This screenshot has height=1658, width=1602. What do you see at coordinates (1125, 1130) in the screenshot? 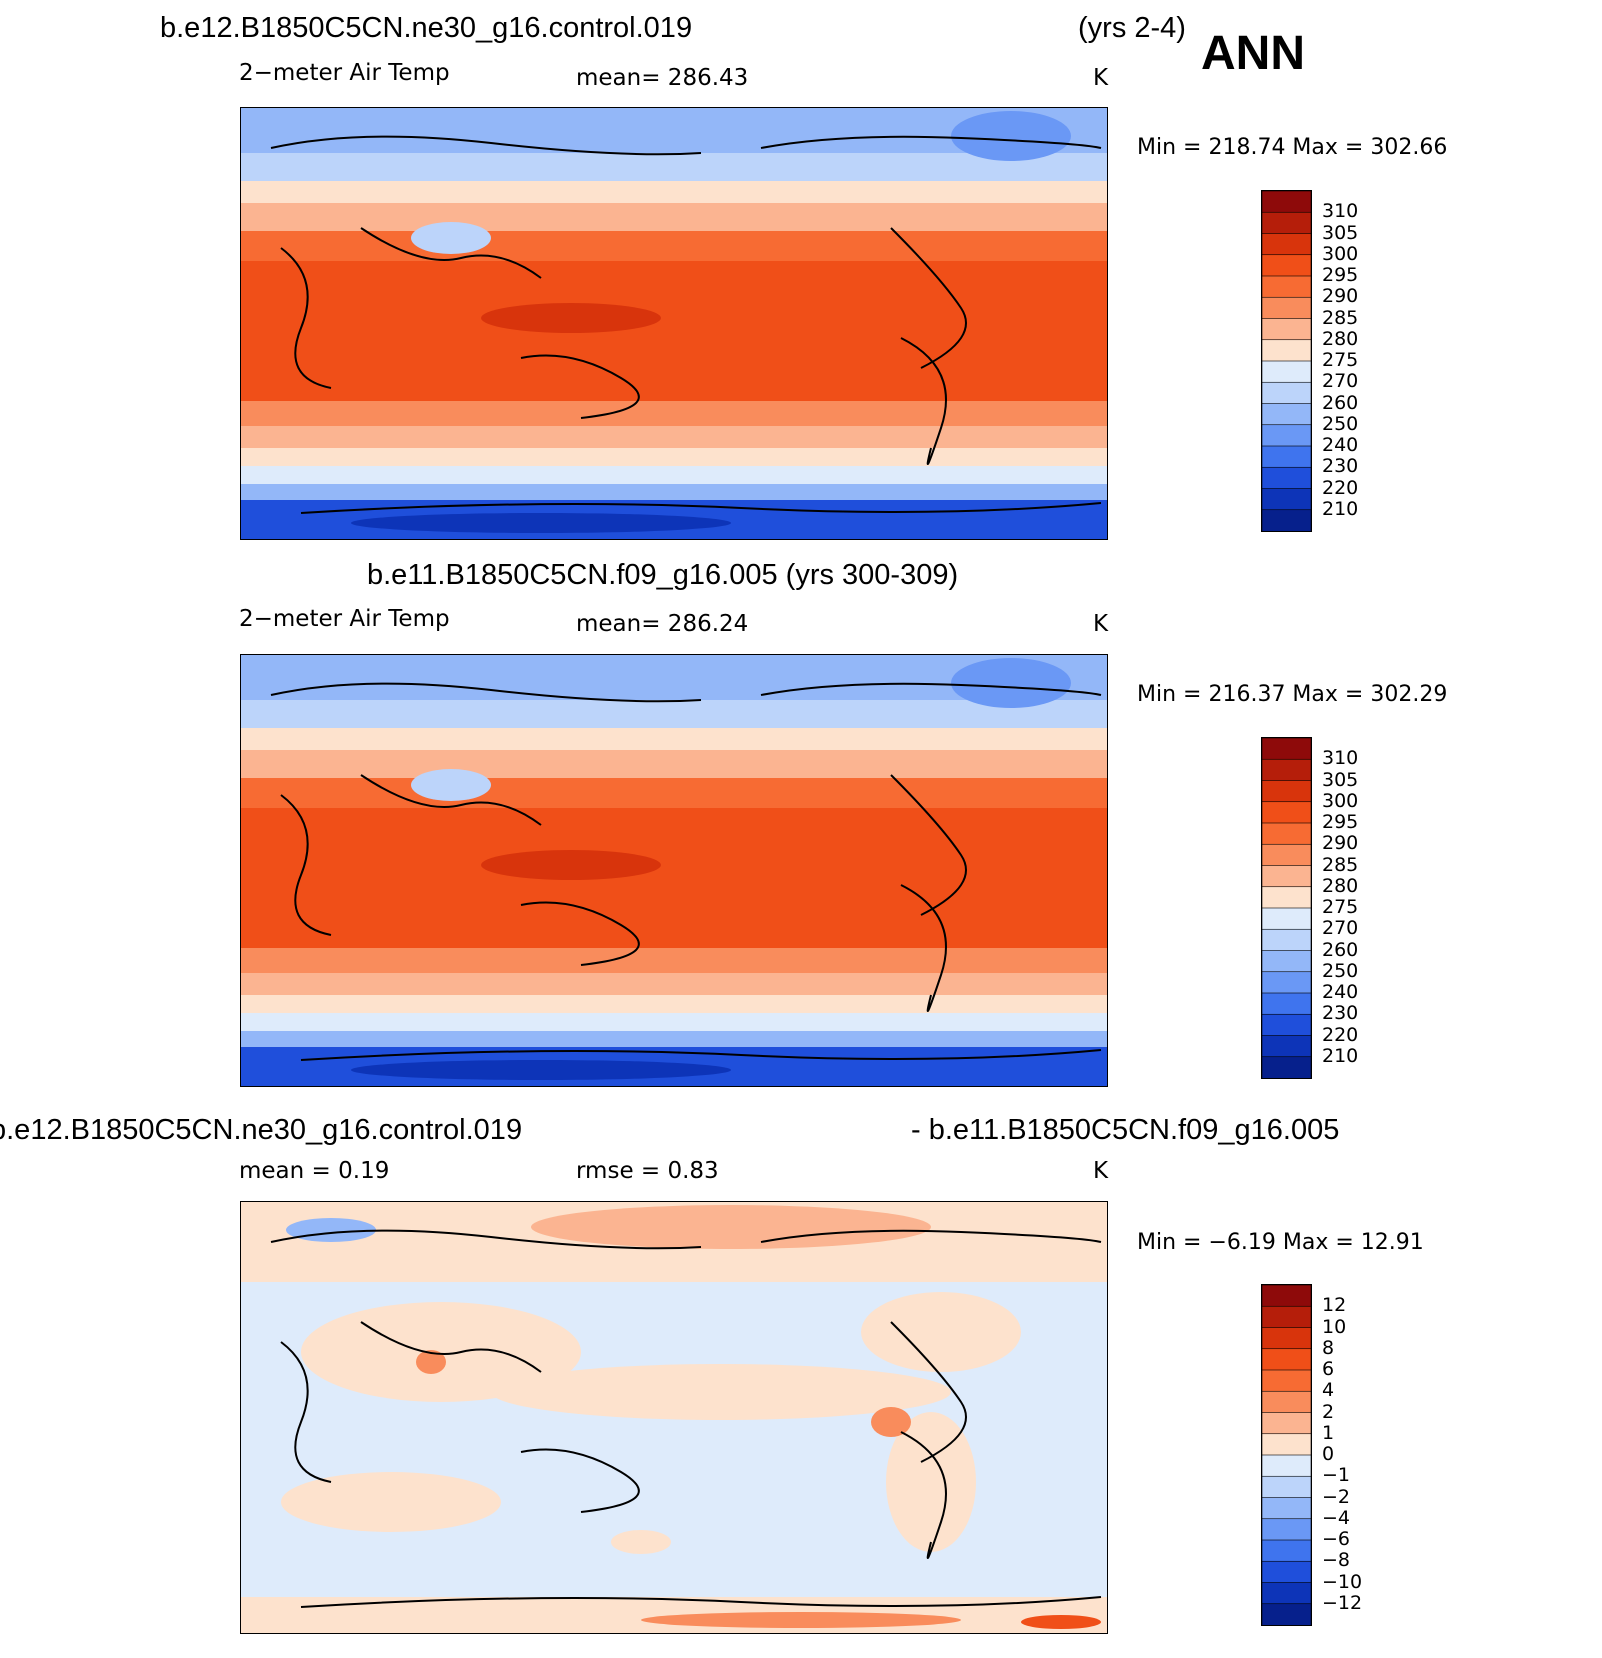
I see `diff-title-right: - b.e11.B1850C5CN.f09_g16.005` at bounding box center [1125, 1130].